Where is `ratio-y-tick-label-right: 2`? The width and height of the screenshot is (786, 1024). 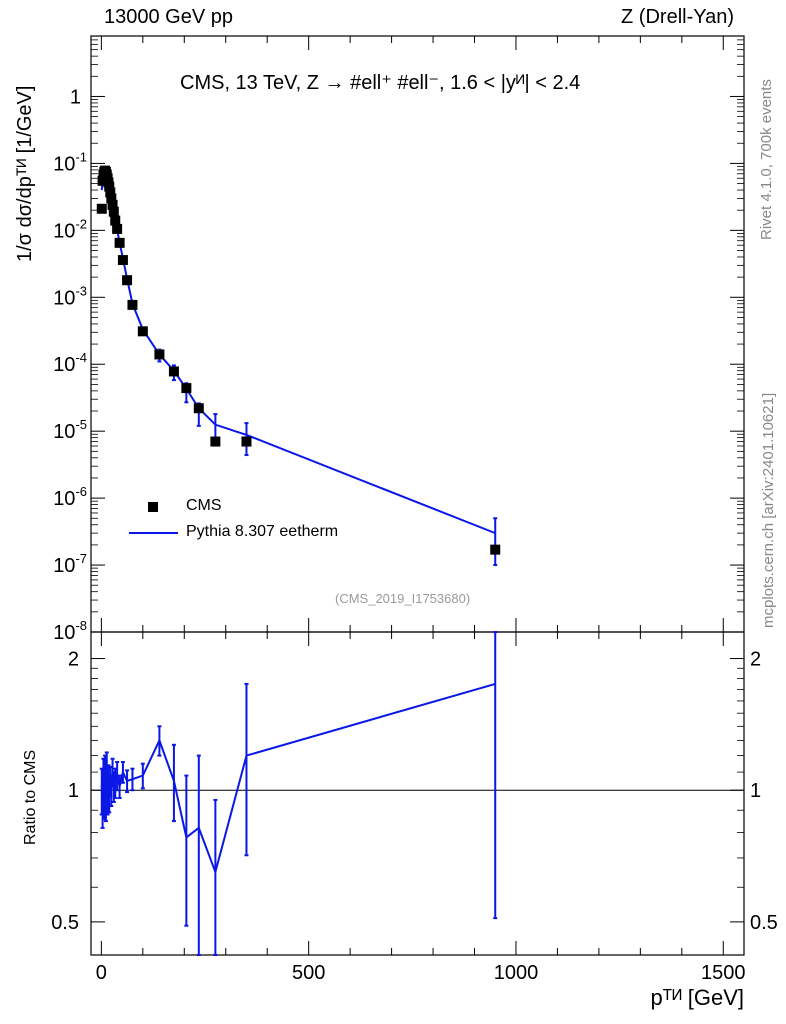 ratio-y-tick-label-right: 2 is located at coordinates (755, 660).